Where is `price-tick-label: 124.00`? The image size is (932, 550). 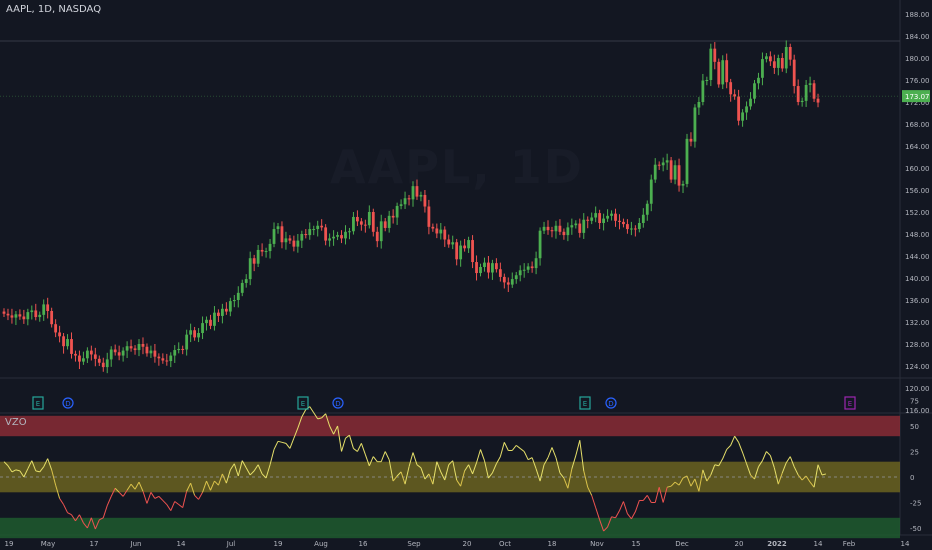
price-tick-label: 124.00 is located at coordinates (917, 367).